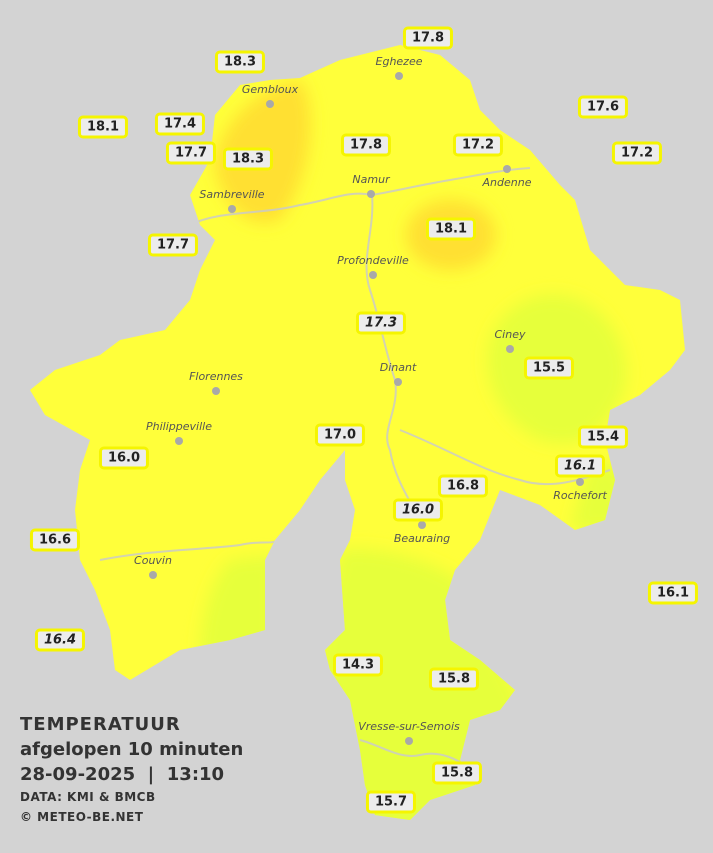 This screenshot has height=853, width=713. What do you see at coordinates (420, 684) in the screenshot?
I see `cool-zone-south` at bounding box center [420, 684].